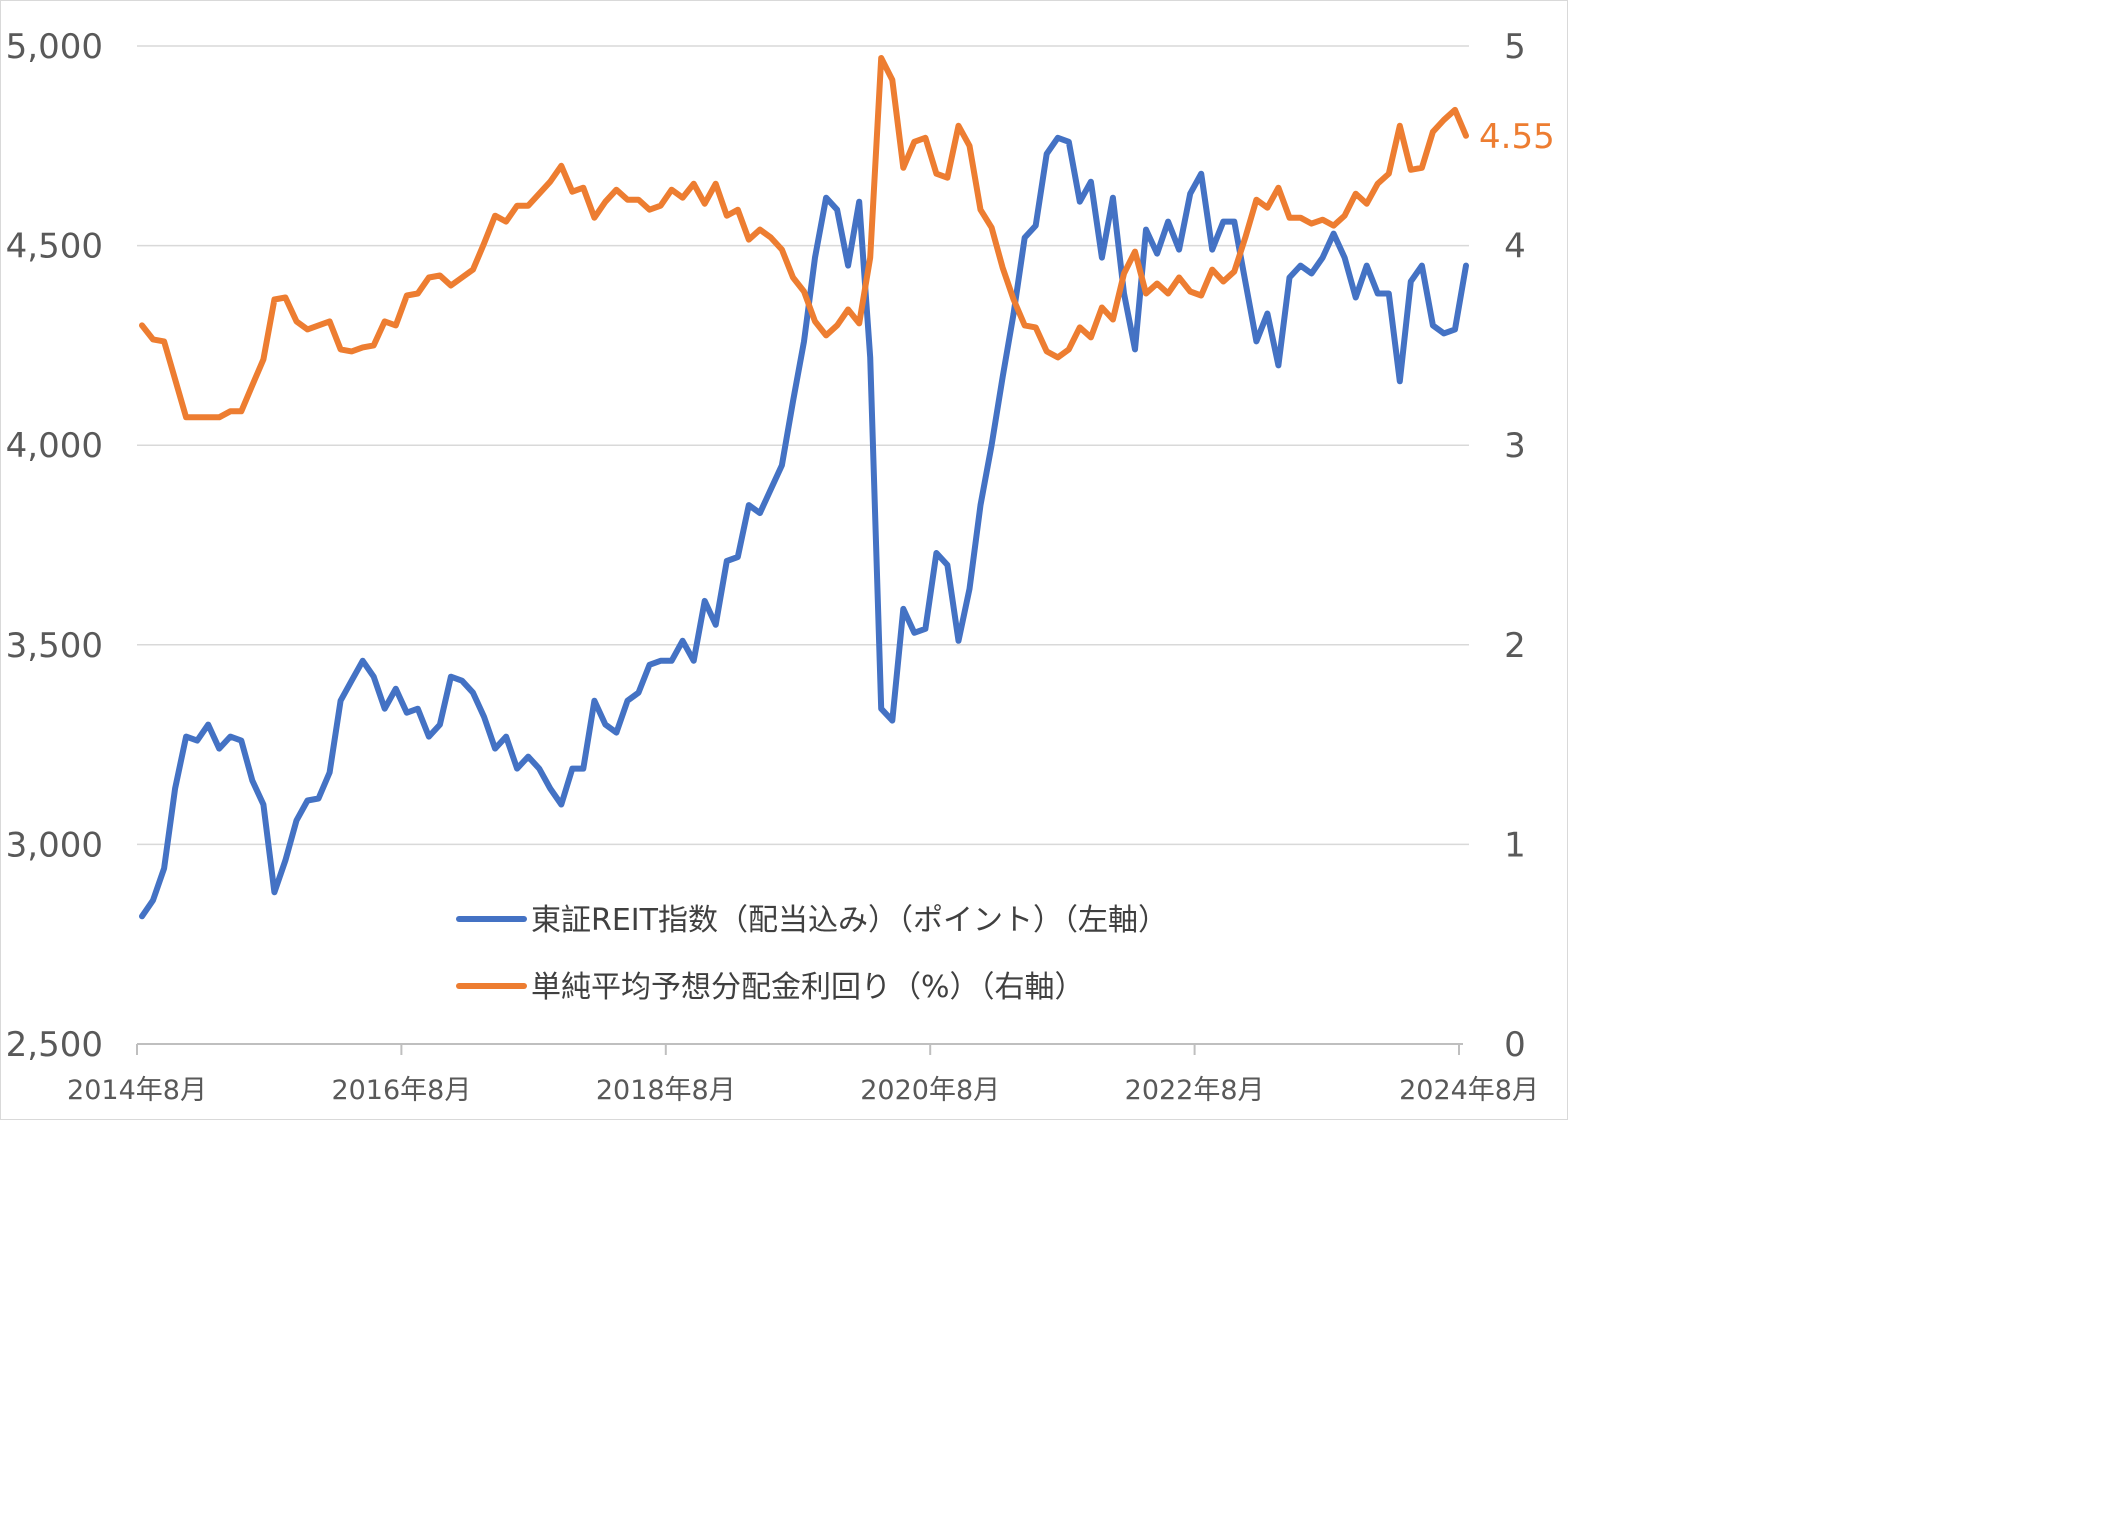 Image resolution: width=2122 pixels, height=1516 pixels. I want to click on y-left-tick-label: 5,000, so click(54, 47).